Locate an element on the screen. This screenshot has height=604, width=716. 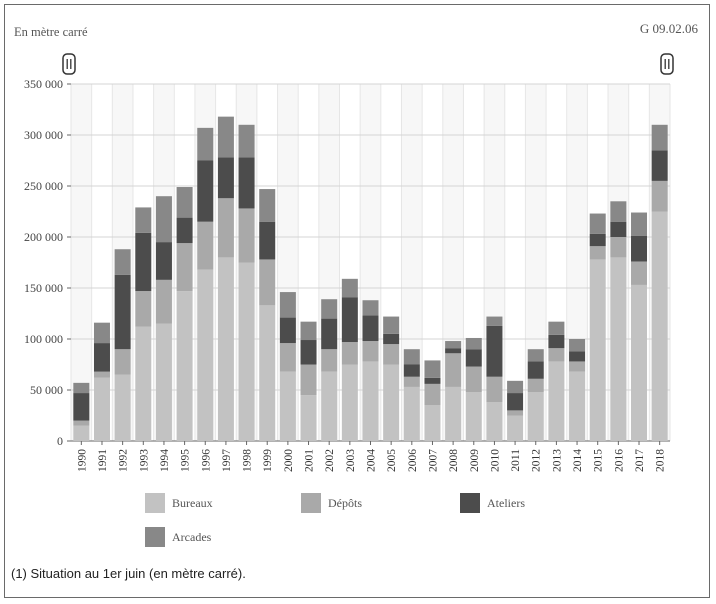
range-handle-left is located at coordinates (69, 64).